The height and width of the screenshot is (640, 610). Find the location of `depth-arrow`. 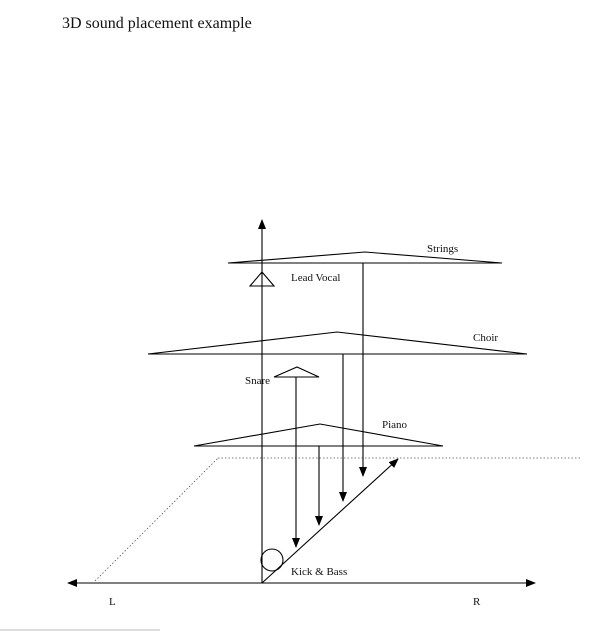

depth-arrow is located at coordinates (330, 521).